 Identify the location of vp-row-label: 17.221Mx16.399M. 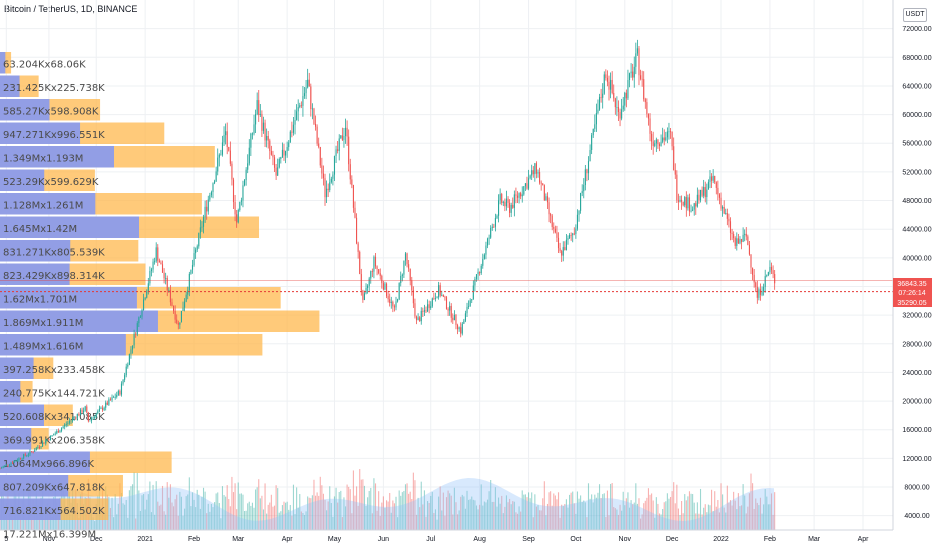
(49, 534).